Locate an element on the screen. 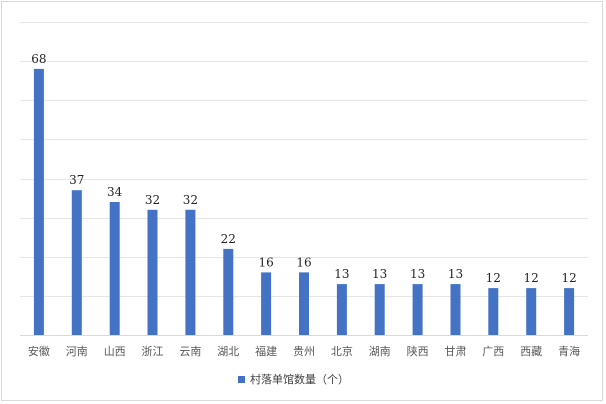 The image size is (606, 404). x-axis-tick-labels: 安徽 河南 山西 浙江 云南 湖北 福建 贵州 北京 湖南 陕西 甘肃 广西 西藏 青海 is located at coordinates (304, 351).